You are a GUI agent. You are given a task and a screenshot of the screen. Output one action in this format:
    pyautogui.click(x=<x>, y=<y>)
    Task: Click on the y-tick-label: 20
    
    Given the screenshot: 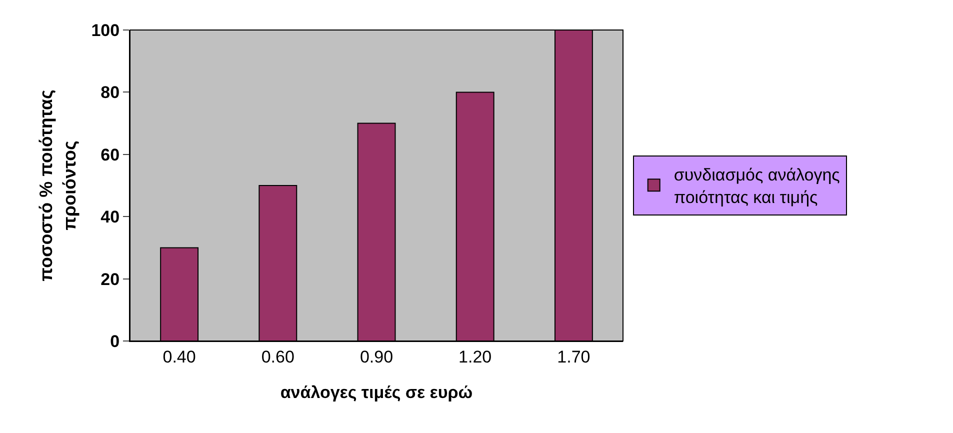 What is the action you would take?
    pyautogui.click(x=110, y=279)
    